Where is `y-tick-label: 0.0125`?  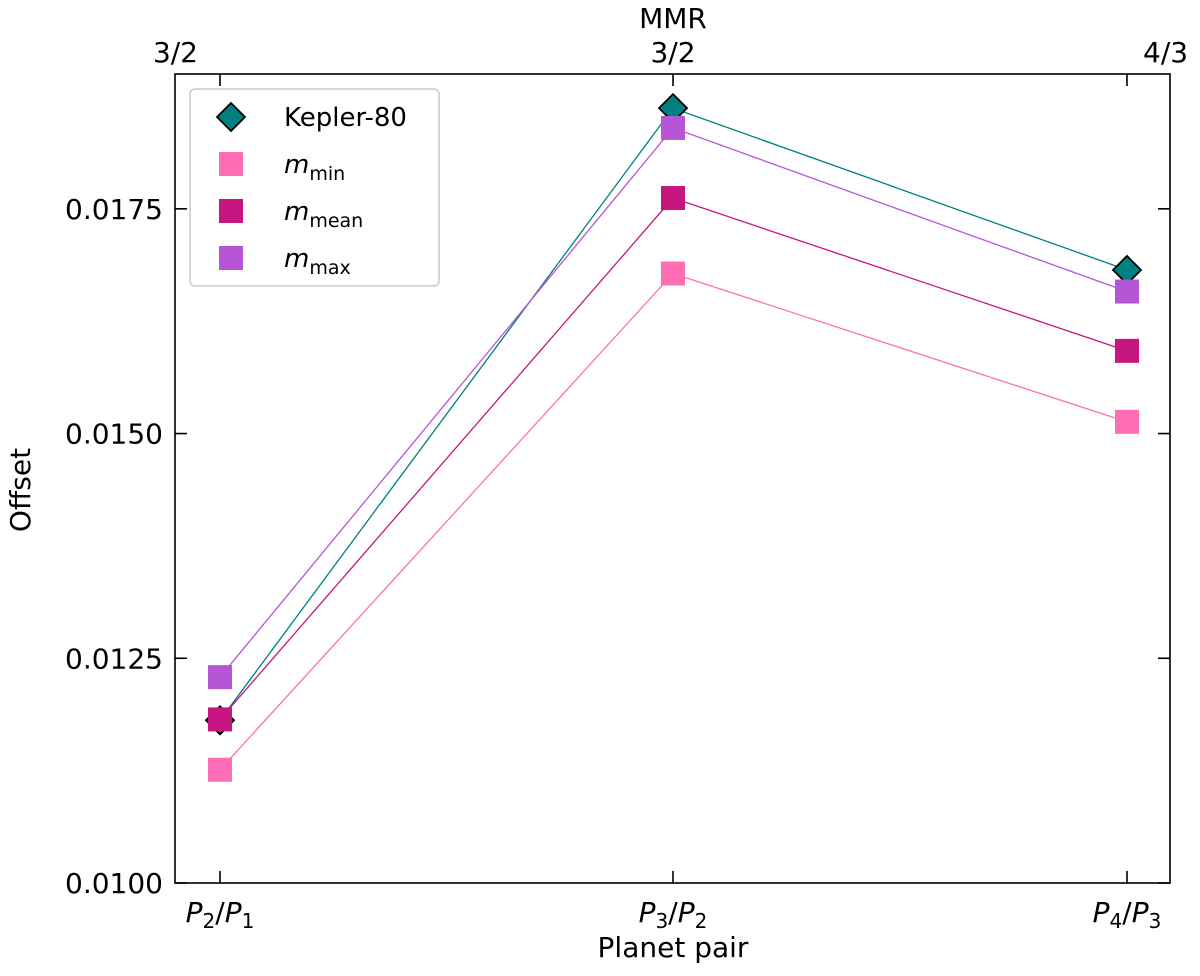
y-tick-label: 0.0125 is located at coordinates (114, 658).